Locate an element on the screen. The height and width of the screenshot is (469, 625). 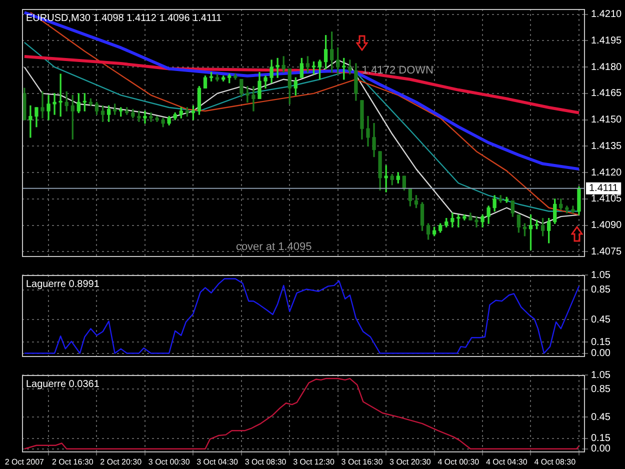
annotation: 1.4172 DOWN is located at coordinates (398, 70).